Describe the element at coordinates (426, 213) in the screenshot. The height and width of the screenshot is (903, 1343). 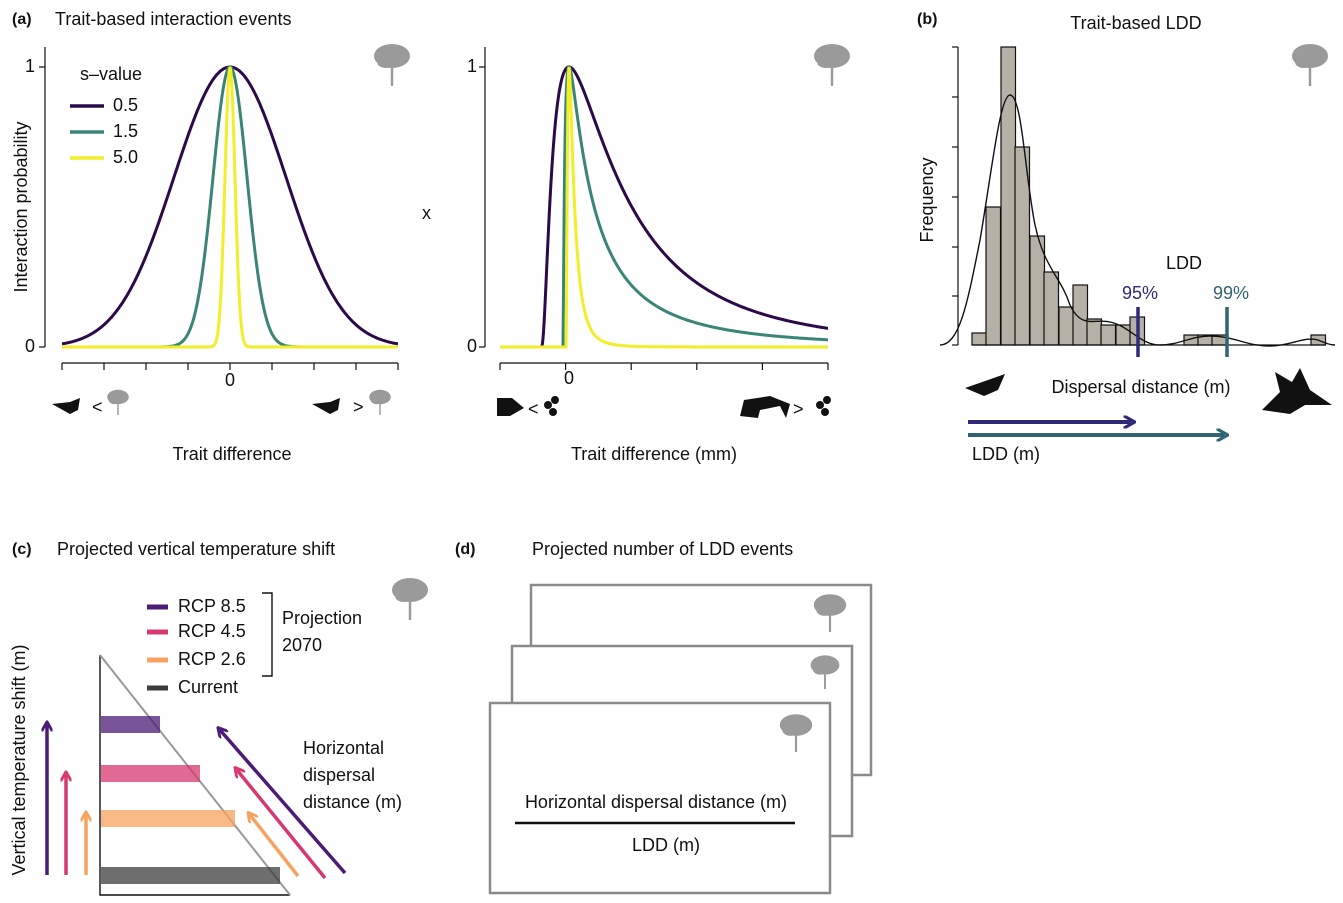
I see `label: x` at that location.